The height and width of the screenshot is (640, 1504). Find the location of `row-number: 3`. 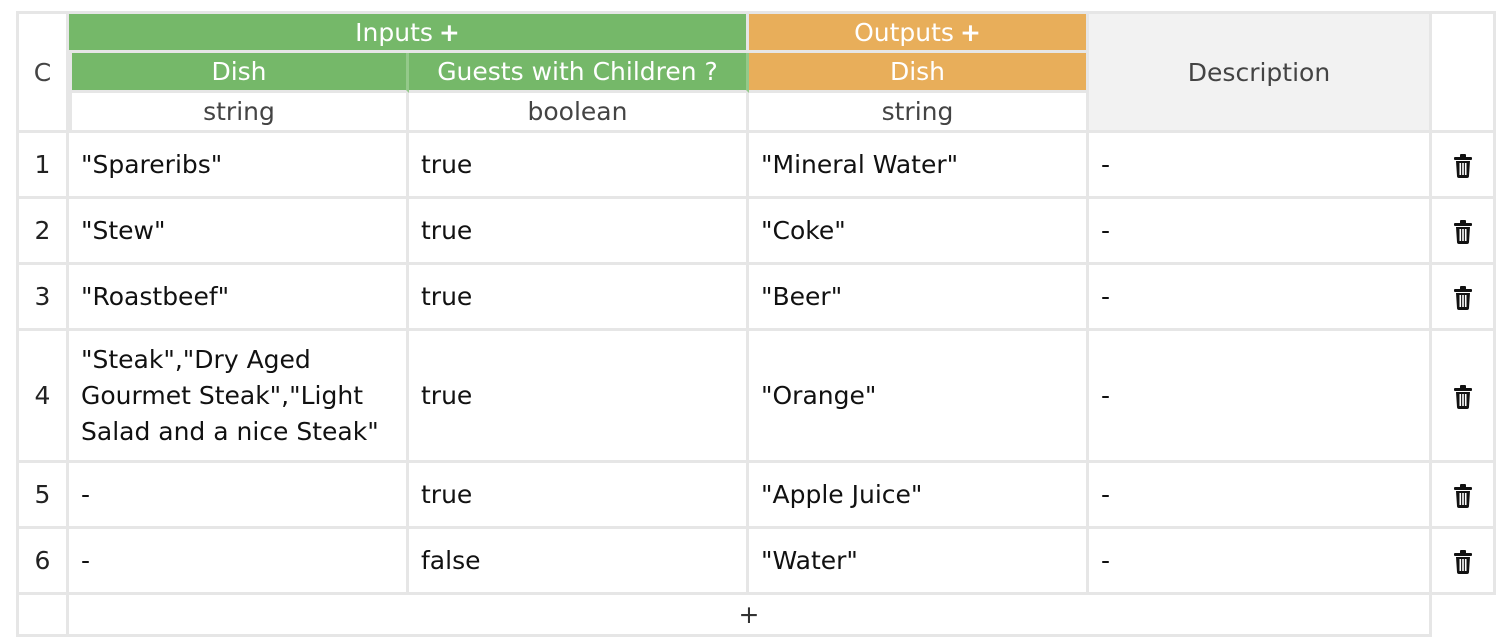

row-number: 3 is located at coordinates (42, 298).